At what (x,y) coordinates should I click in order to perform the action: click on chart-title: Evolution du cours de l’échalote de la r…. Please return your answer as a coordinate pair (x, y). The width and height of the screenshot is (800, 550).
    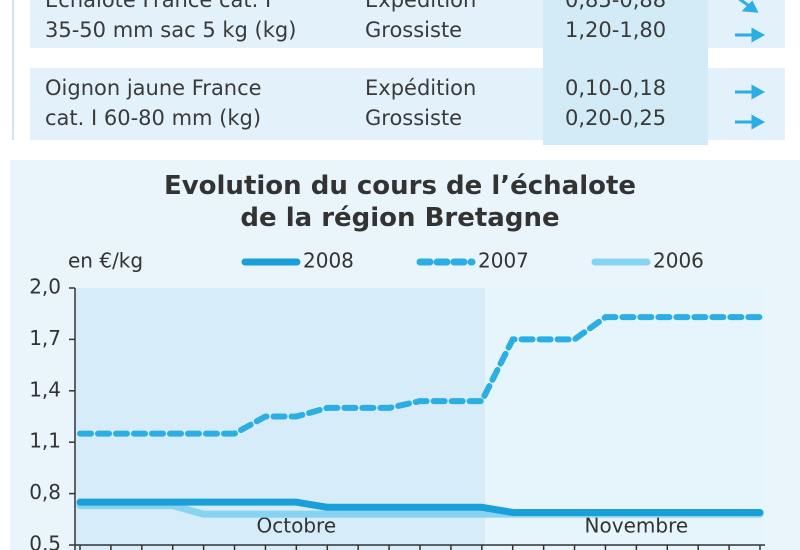
    Looking at the image, I should click on (400, 202).